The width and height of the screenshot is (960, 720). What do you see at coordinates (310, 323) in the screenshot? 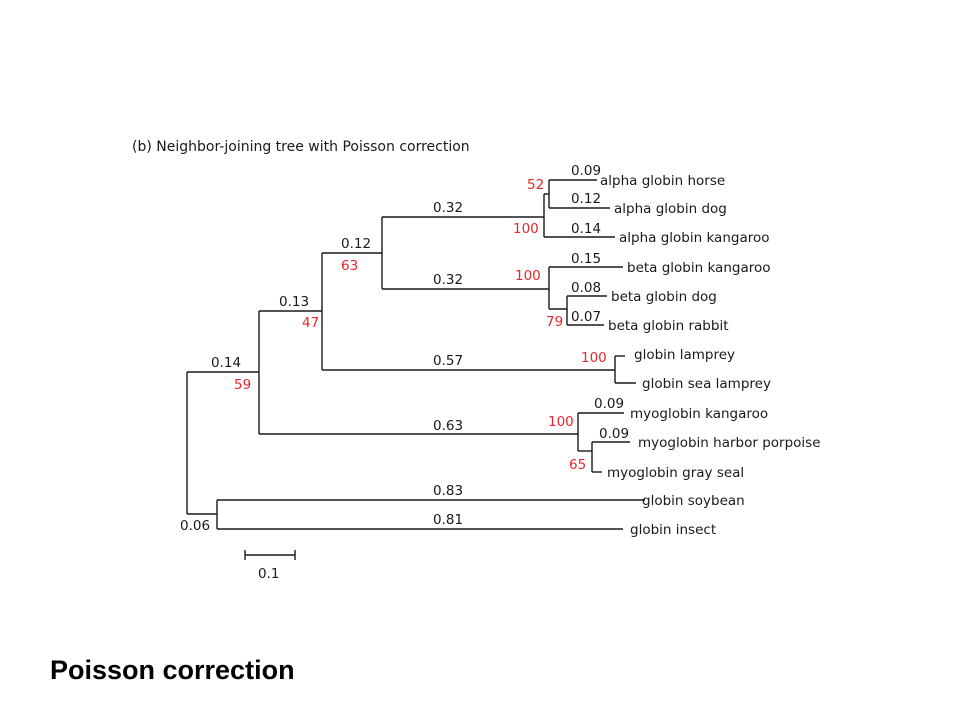
I see `bootstrap-value: 47` at bounding box center [310, 323].